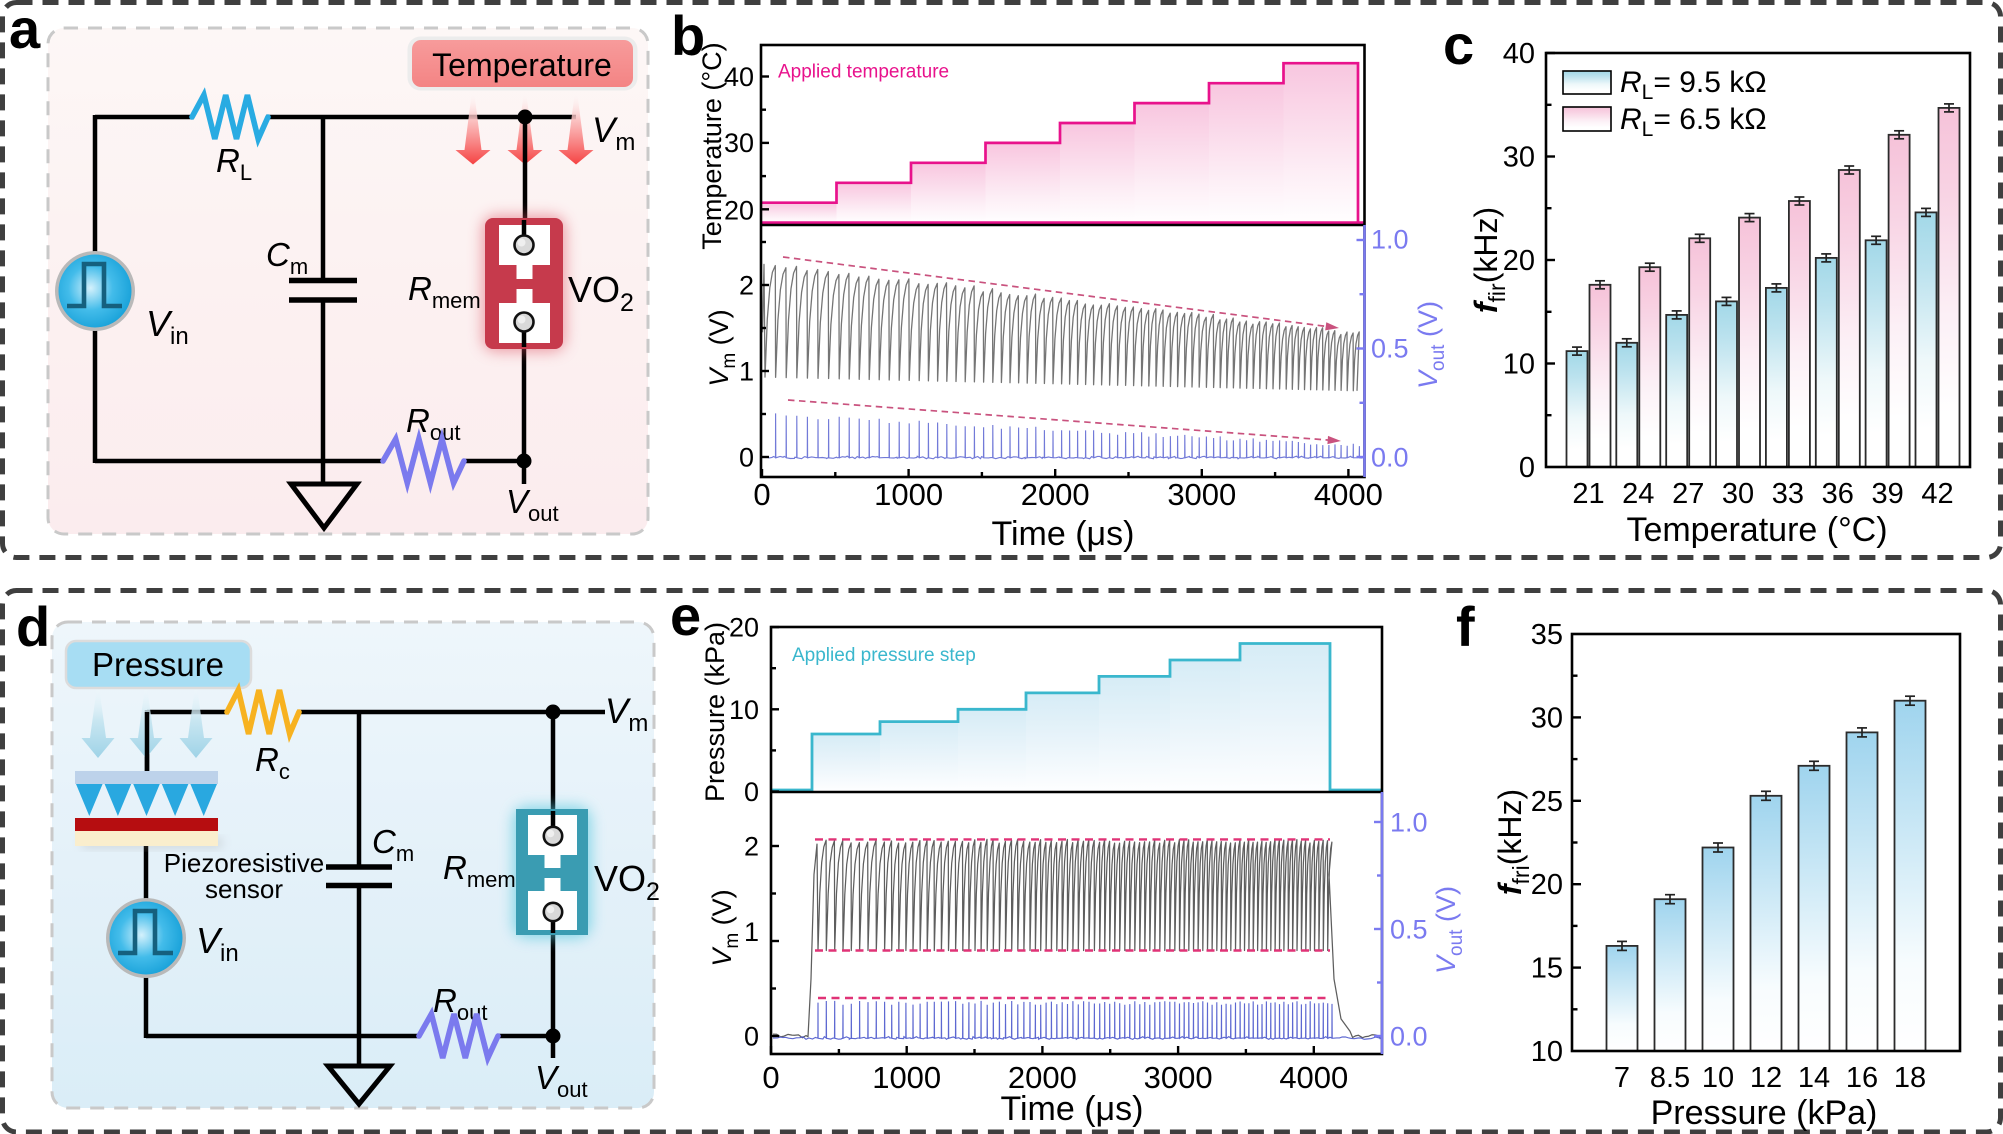 The width and height of the screenshot is (2003, 1134). What do you see at coordinates (1458, 44) in the screenshot?
I see `svg-text: c` at bounding box center [1458, 44].